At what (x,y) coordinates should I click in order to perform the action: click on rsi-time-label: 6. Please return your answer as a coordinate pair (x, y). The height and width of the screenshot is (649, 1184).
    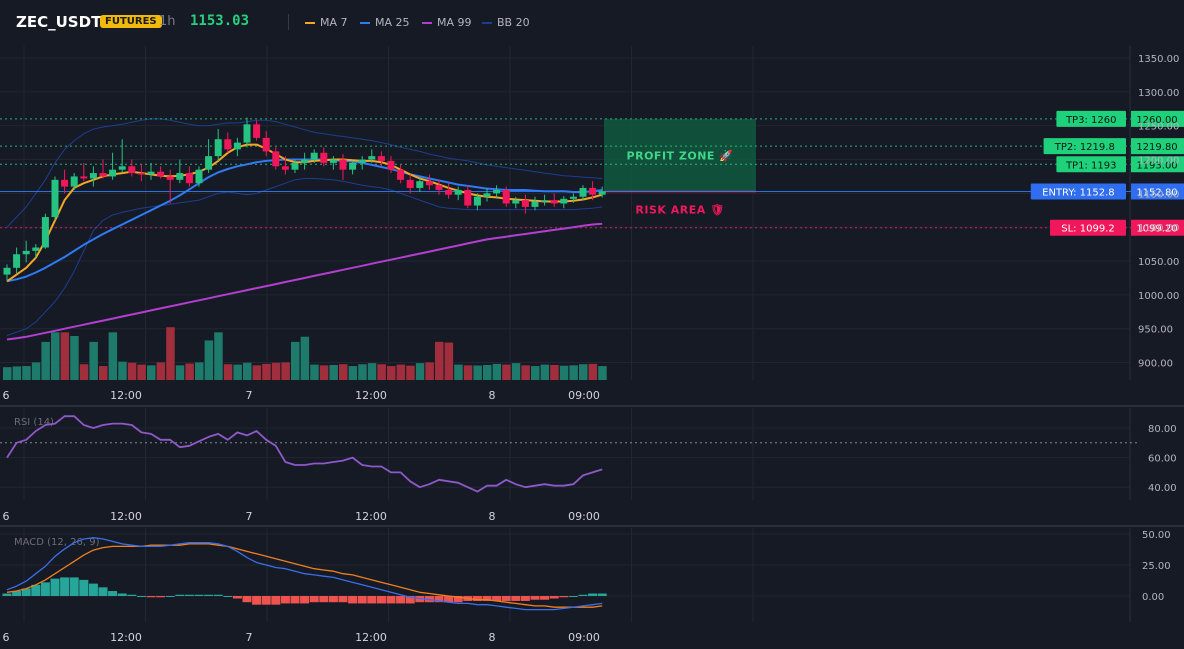
    Looking at the image, I should click on (6, 516).